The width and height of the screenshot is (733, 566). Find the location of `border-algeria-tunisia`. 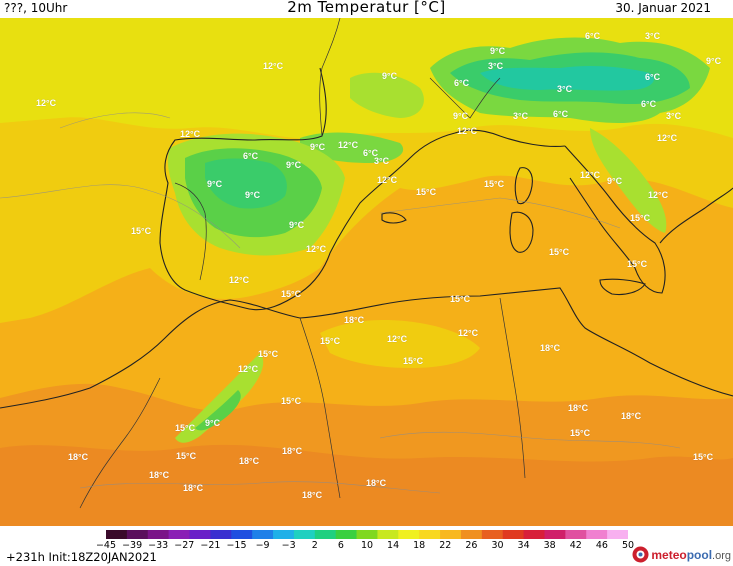

border-algeria-tunisia is located at coordinates (512, 388).